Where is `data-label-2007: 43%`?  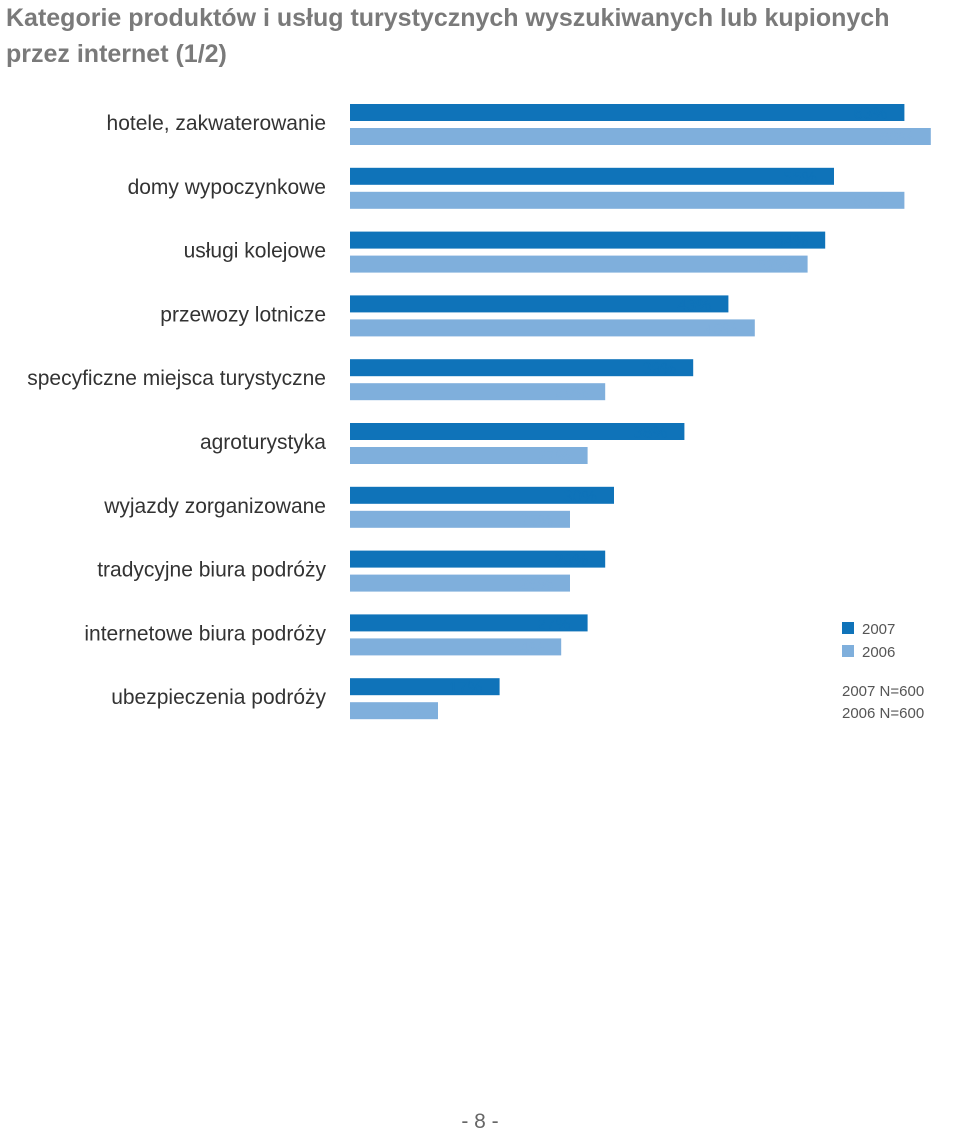 data-label-2007: 43% is located at coordinates (694, 304).